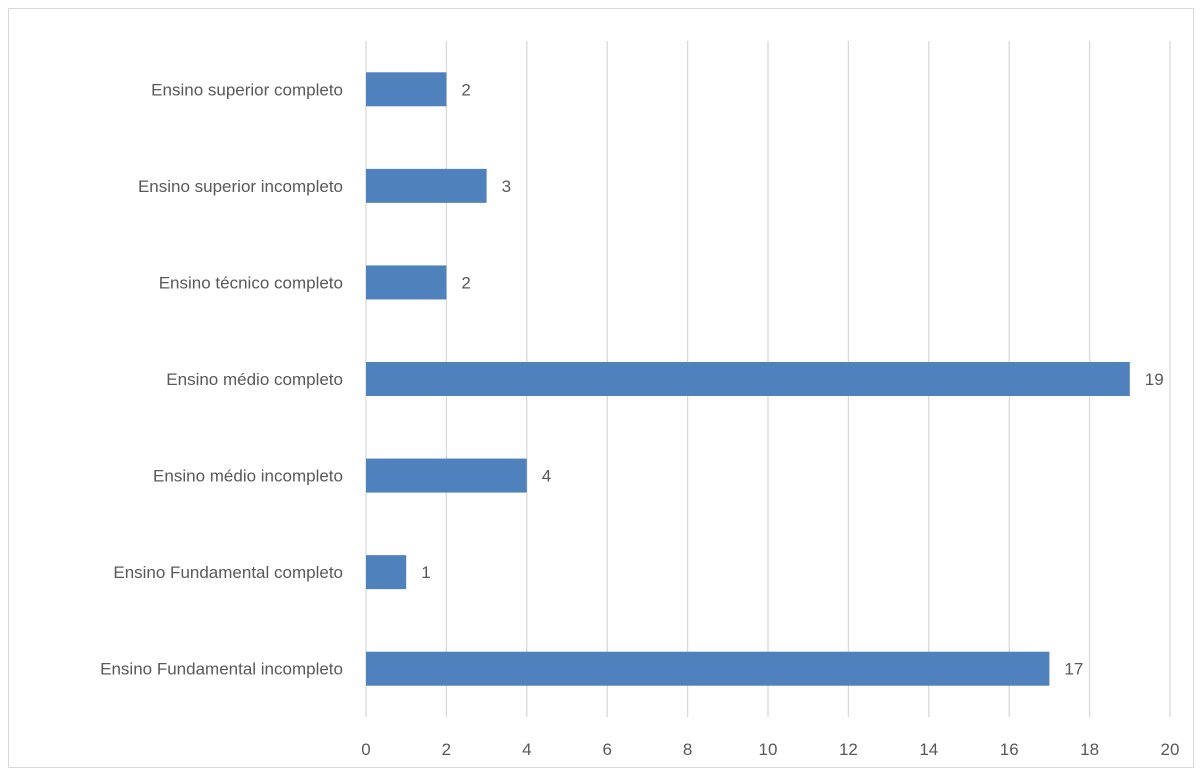 This screenshot has height=770, width=1201. What do you see at coordinates (928, 749) in the screenshot?
I see `x-tick-label: 14` at bounding box center [928, 749].